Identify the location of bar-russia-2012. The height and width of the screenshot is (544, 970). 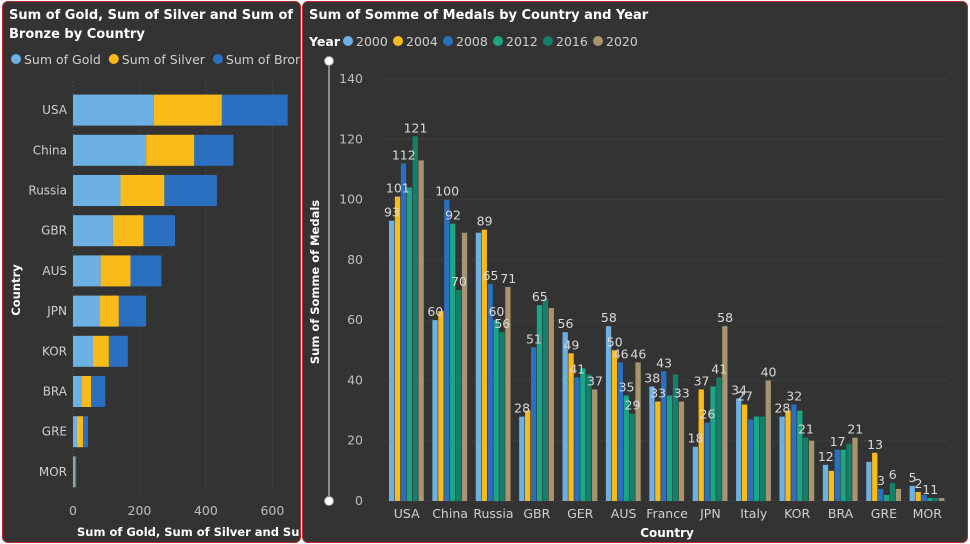
(496, 410).